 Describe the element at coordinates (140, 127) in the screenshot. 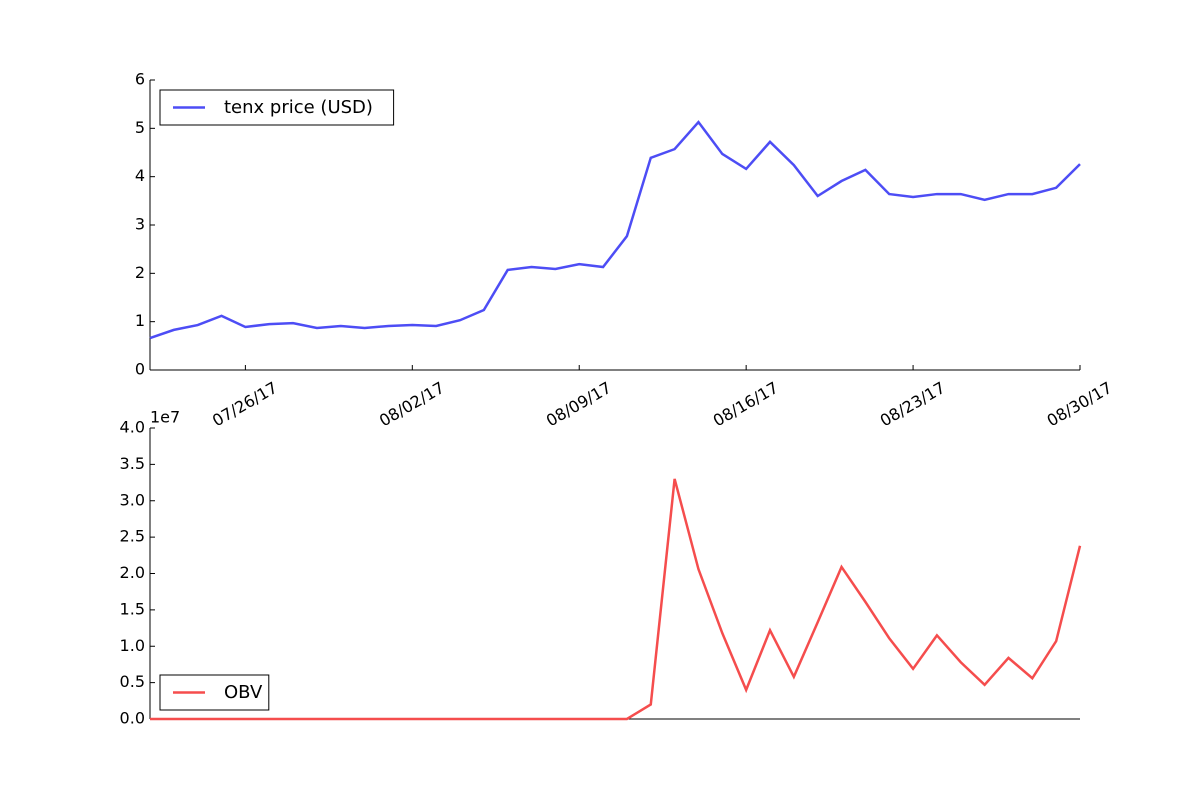

I see `y-tick-label: 5` at that location.